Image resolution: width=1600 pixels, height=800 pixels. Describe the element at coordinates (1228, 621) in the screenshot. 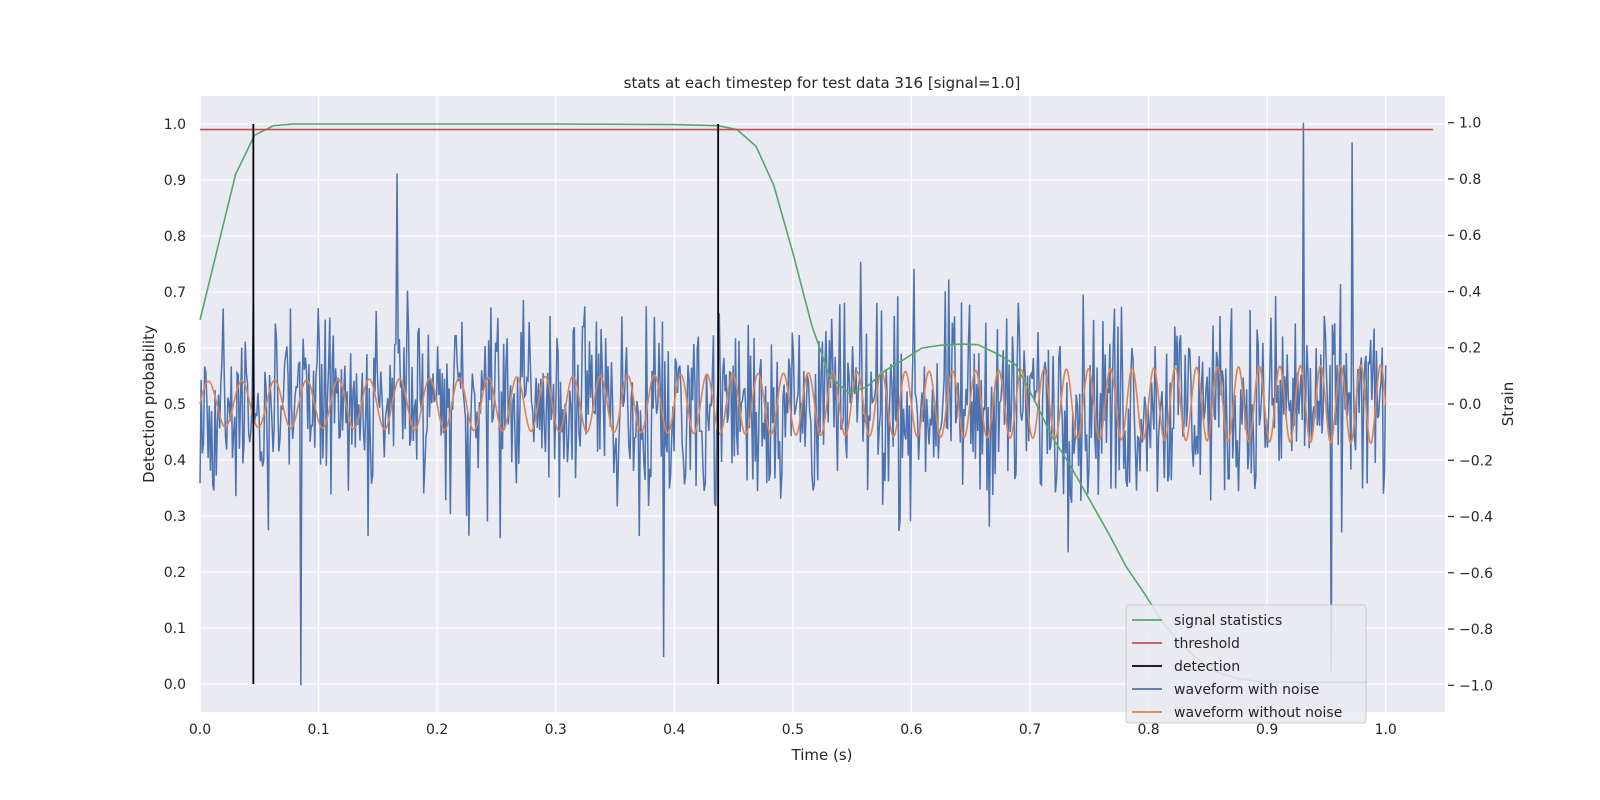

I see `legend-label: signal statistics` at that location.